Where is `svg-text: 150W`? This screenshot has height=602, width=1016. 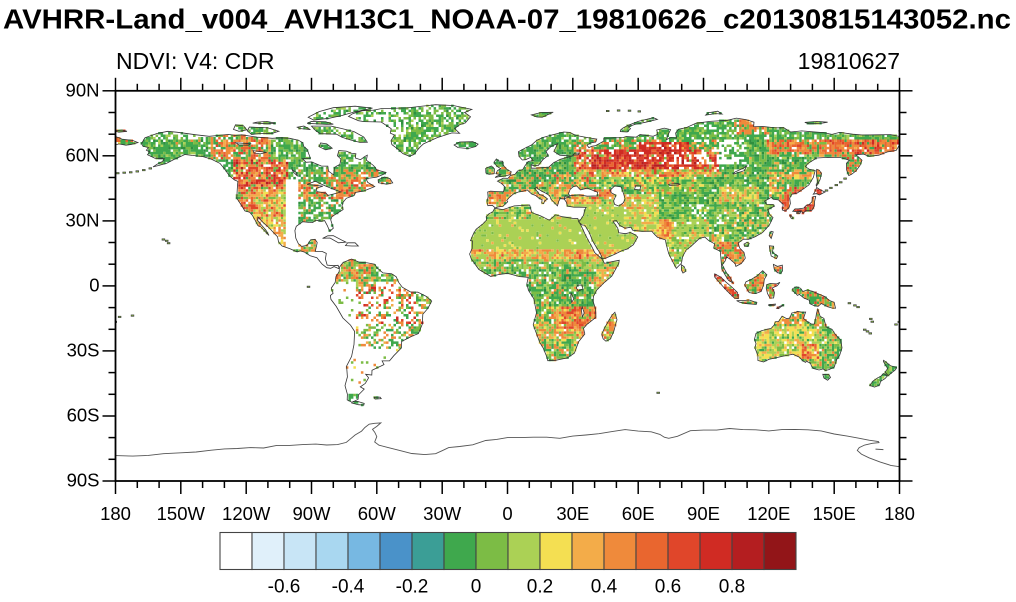 svg-text: 150W is located at coordinates (181, 513).